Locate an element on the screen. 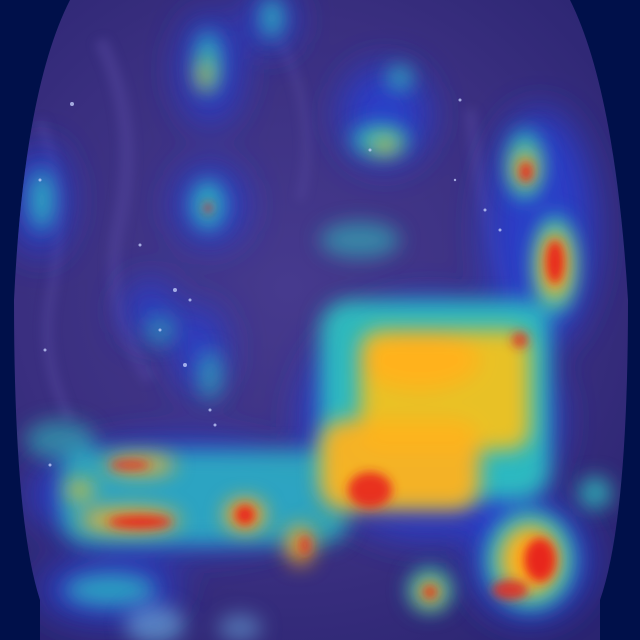 The height and width of the screenshot is (640, 640). bottom-glare is located at coordinates (193, 622).